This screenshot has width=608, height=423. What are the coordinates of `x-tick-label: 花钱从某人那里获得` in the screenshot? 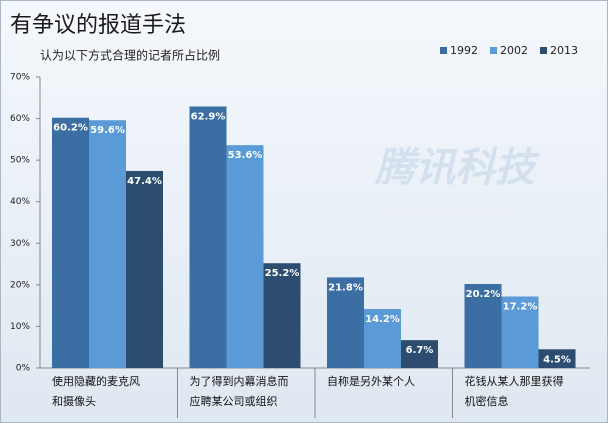 It's located at (514, 381).